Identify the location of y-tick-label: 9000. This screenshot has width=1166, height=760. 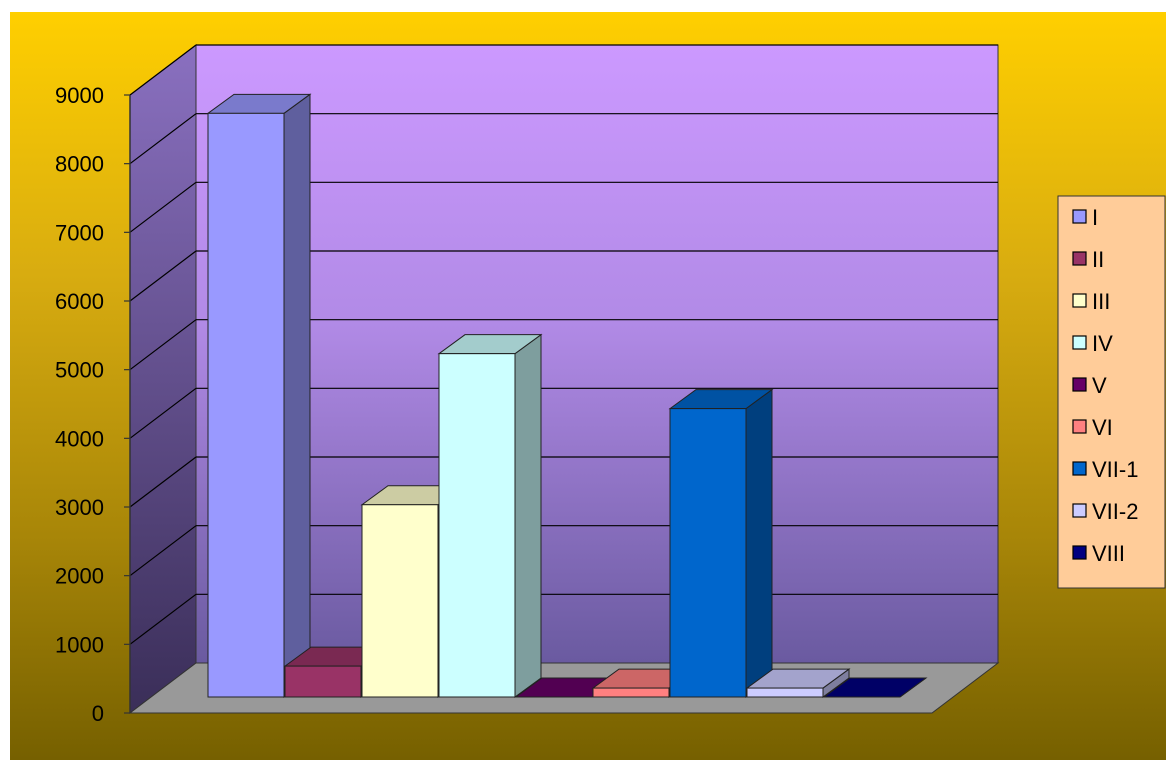
(79, 95).